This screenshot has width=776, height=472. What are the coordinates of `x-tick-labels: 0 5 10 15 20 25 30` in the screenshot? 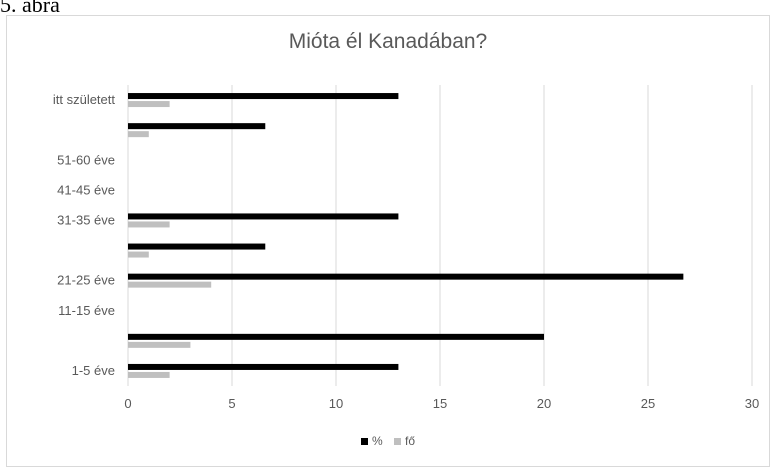 It's located at (441, 403).